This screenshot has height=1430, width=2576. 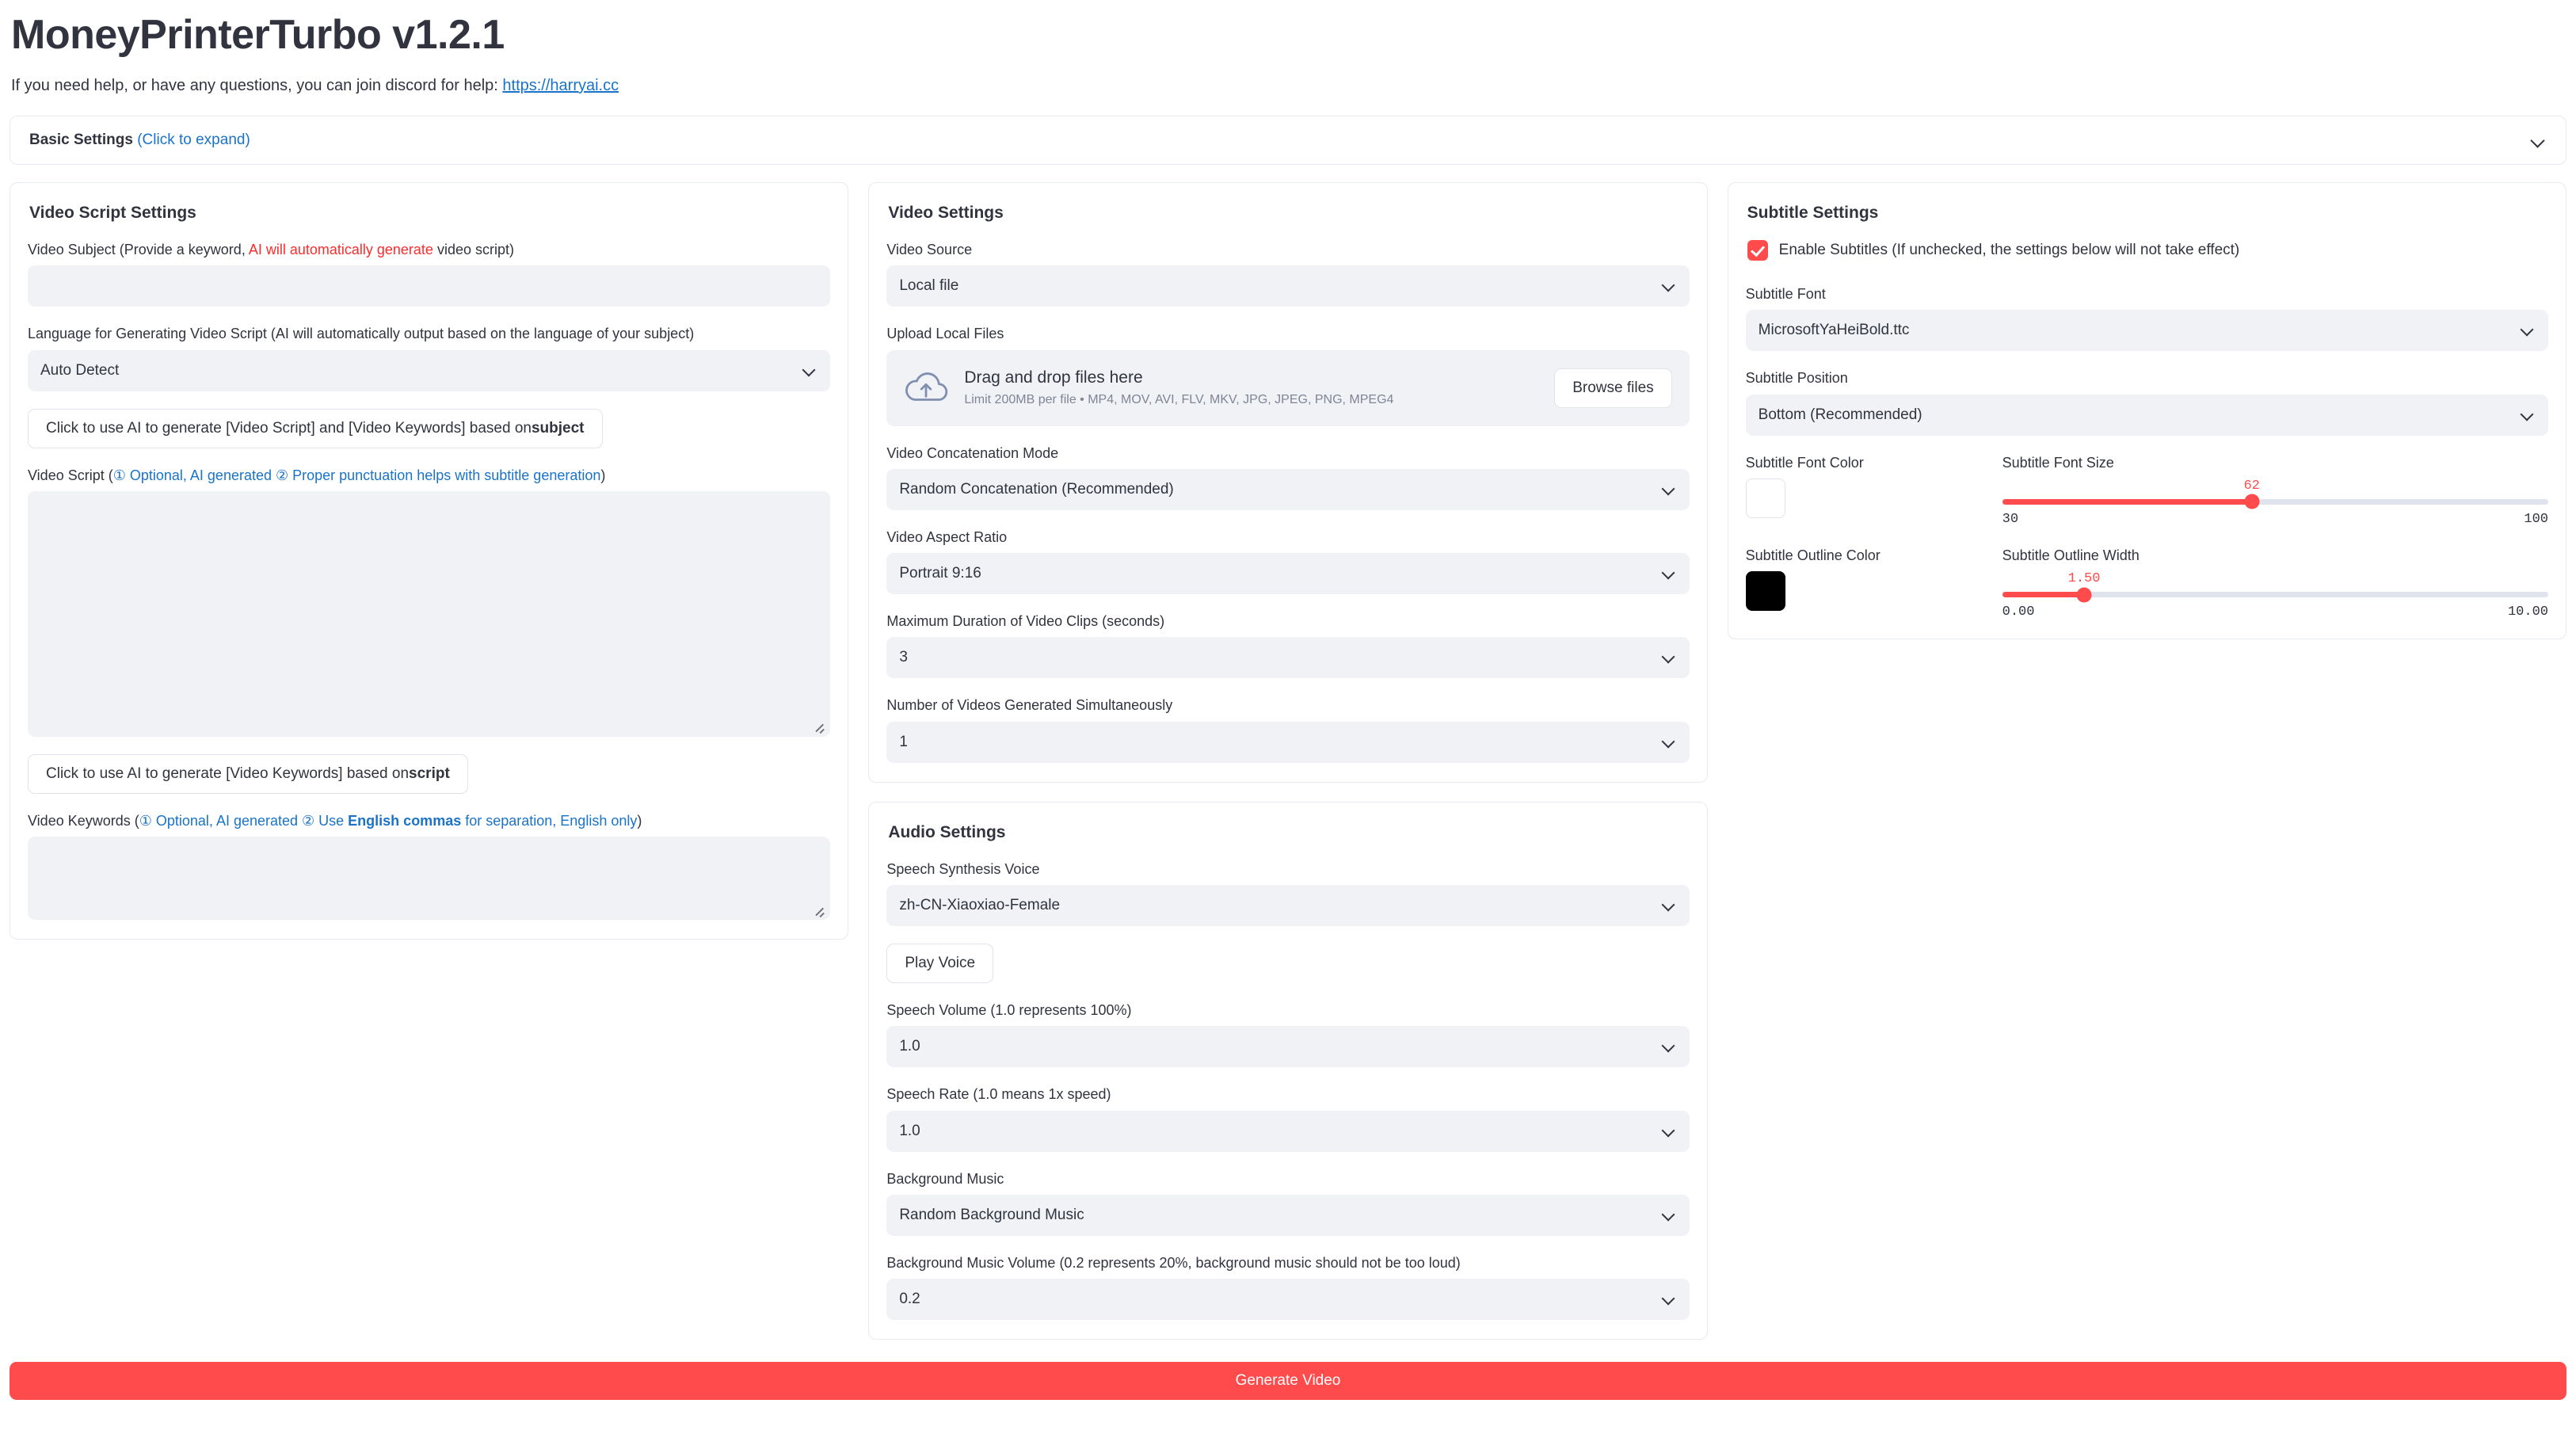 What do you see at coordinates (1009, 1011) in the screenshot?
I see `speech-volume-label: Speech Volume (1.0 represents 100%)` at bounding box center [1009, 1011].